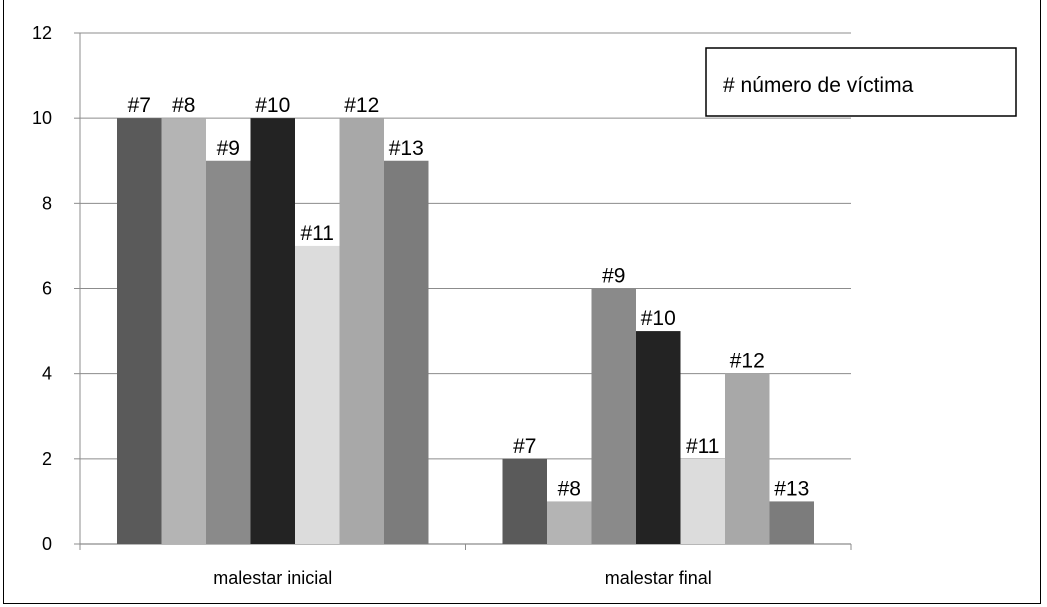 This screenshot has height=607, width=1047. Describe the element at coordinates (47, 459) in the screenshot. I see `y-tick-label: 2` at that location.